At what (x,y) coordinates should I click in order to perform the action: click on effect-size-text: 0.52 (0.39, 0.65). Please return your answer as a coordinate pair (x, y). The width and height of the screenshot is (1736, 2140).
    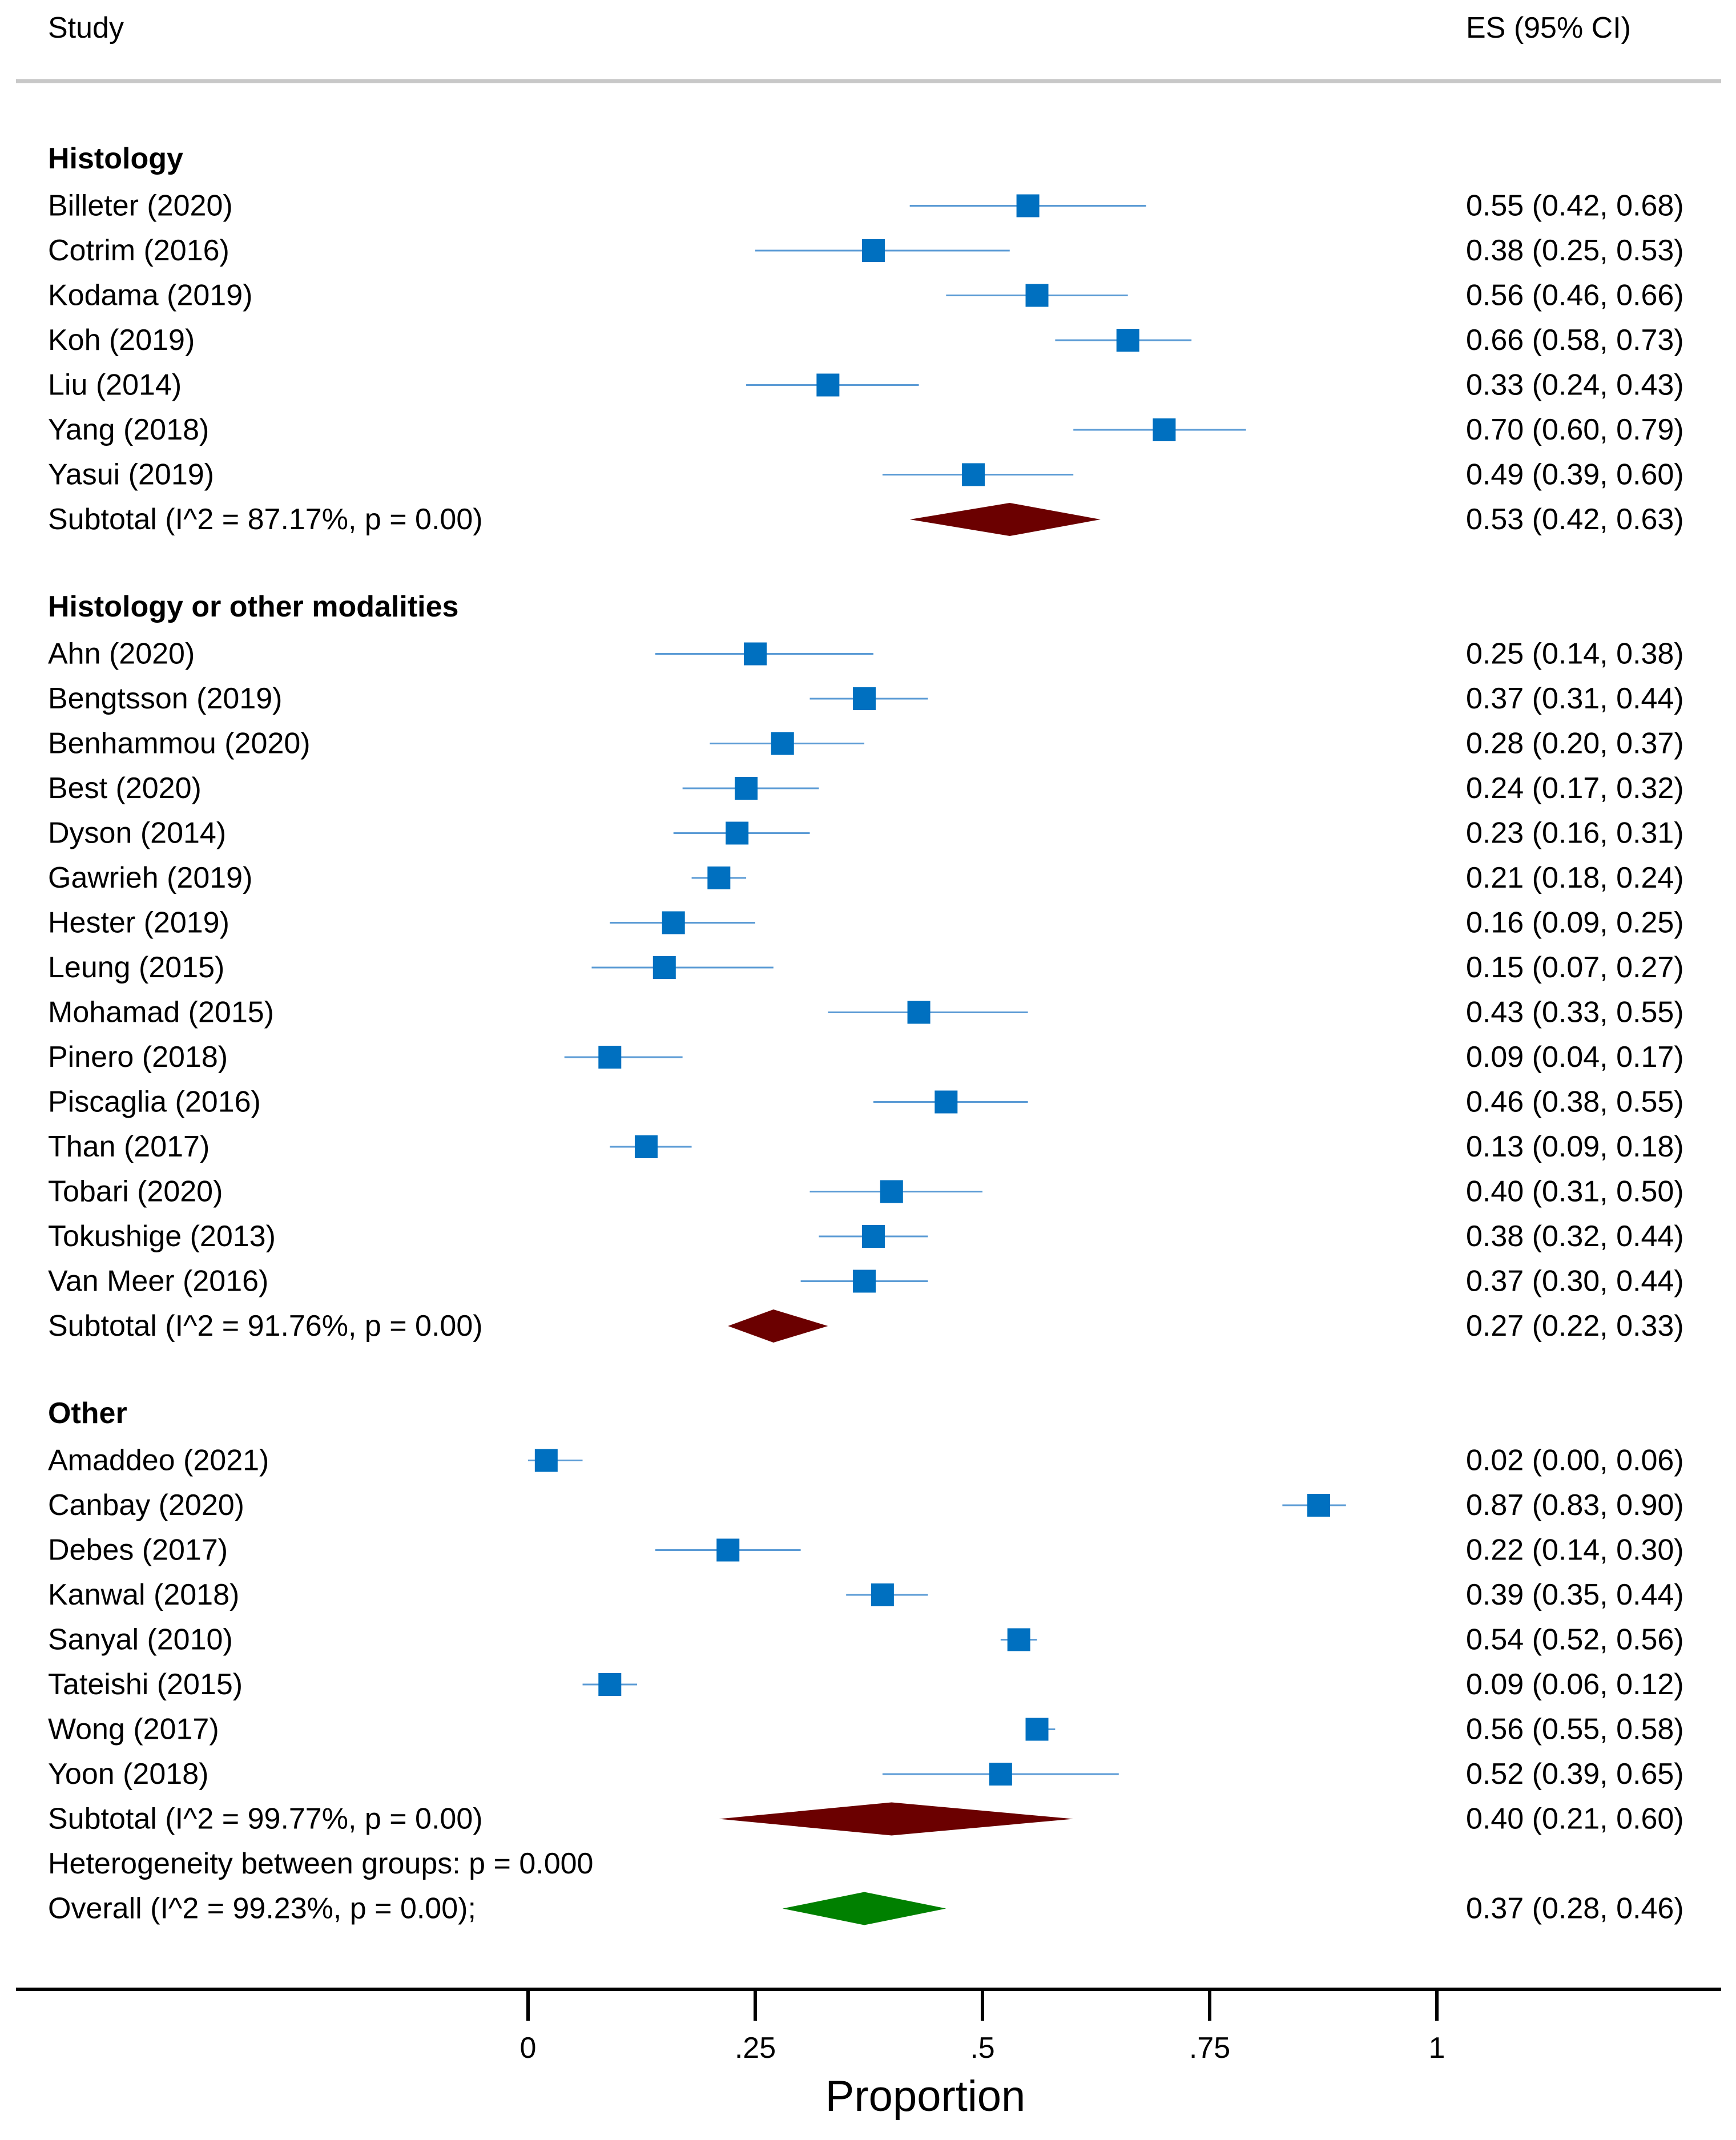
    Looking at the image, I should click on (1575, 1775).